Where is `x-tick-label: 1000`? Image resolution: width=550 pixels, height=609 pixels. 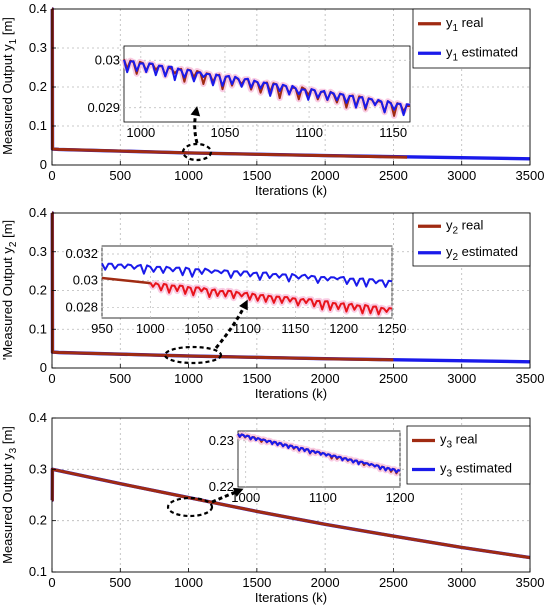 x-tick-label: 1000 is located at coordinates (188, 378).